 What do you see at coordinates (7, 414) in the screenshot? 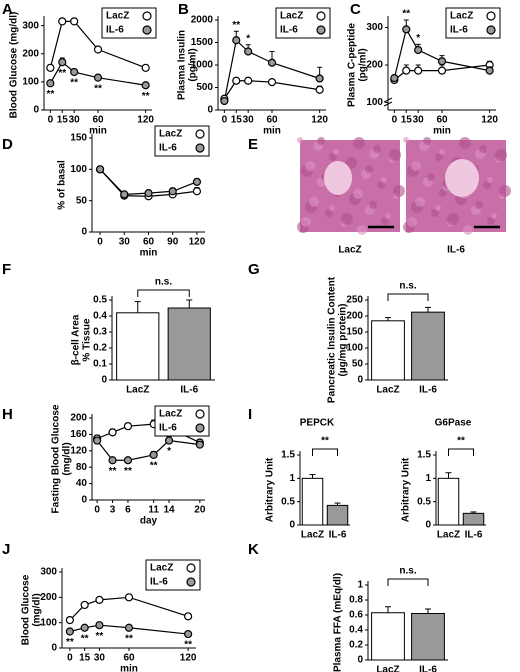
I see `panel-letter: H` at bounding box center [7, 414].